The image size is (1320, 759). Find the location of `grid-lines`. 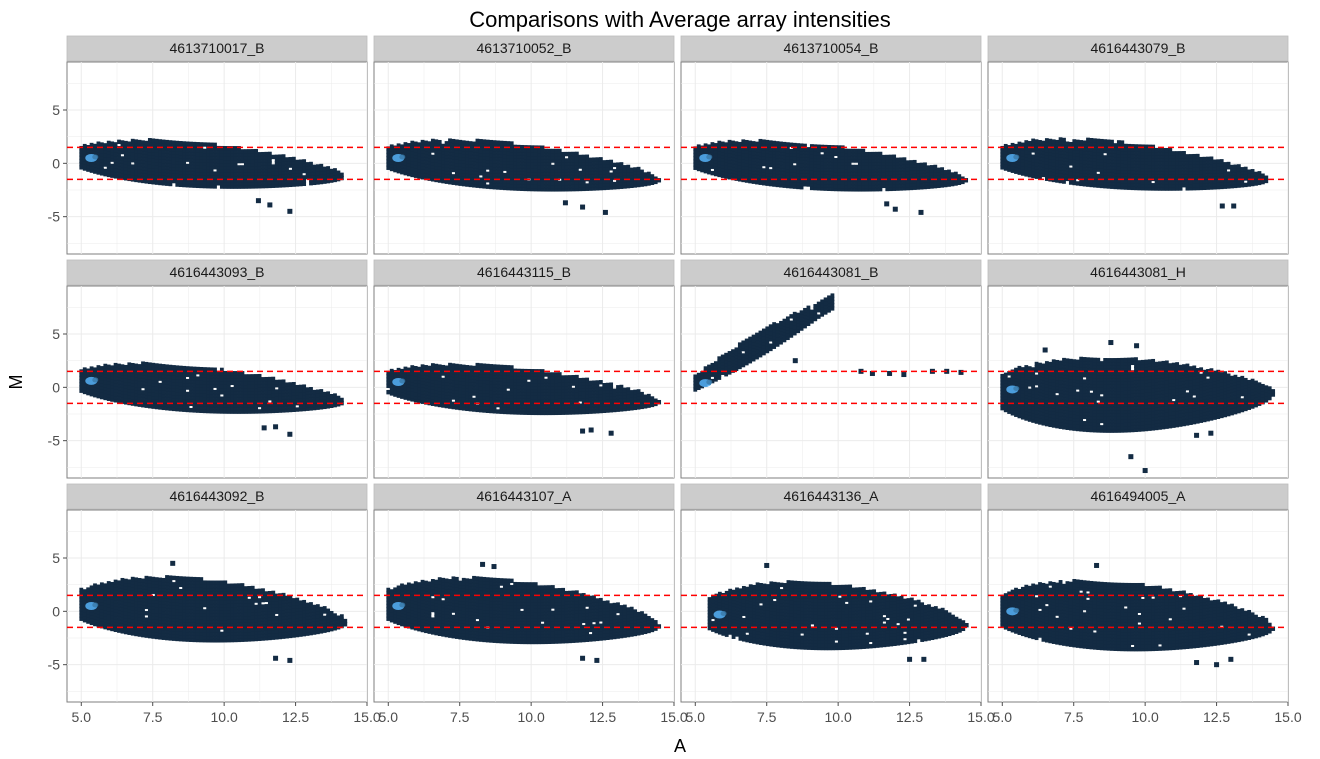

grid-lines is located at coordinates (831, 382).